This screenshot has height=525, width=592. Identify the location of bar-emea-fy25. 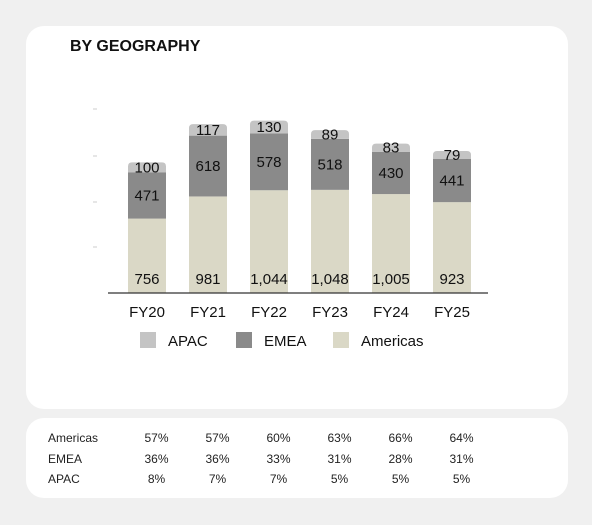
(452, 180).